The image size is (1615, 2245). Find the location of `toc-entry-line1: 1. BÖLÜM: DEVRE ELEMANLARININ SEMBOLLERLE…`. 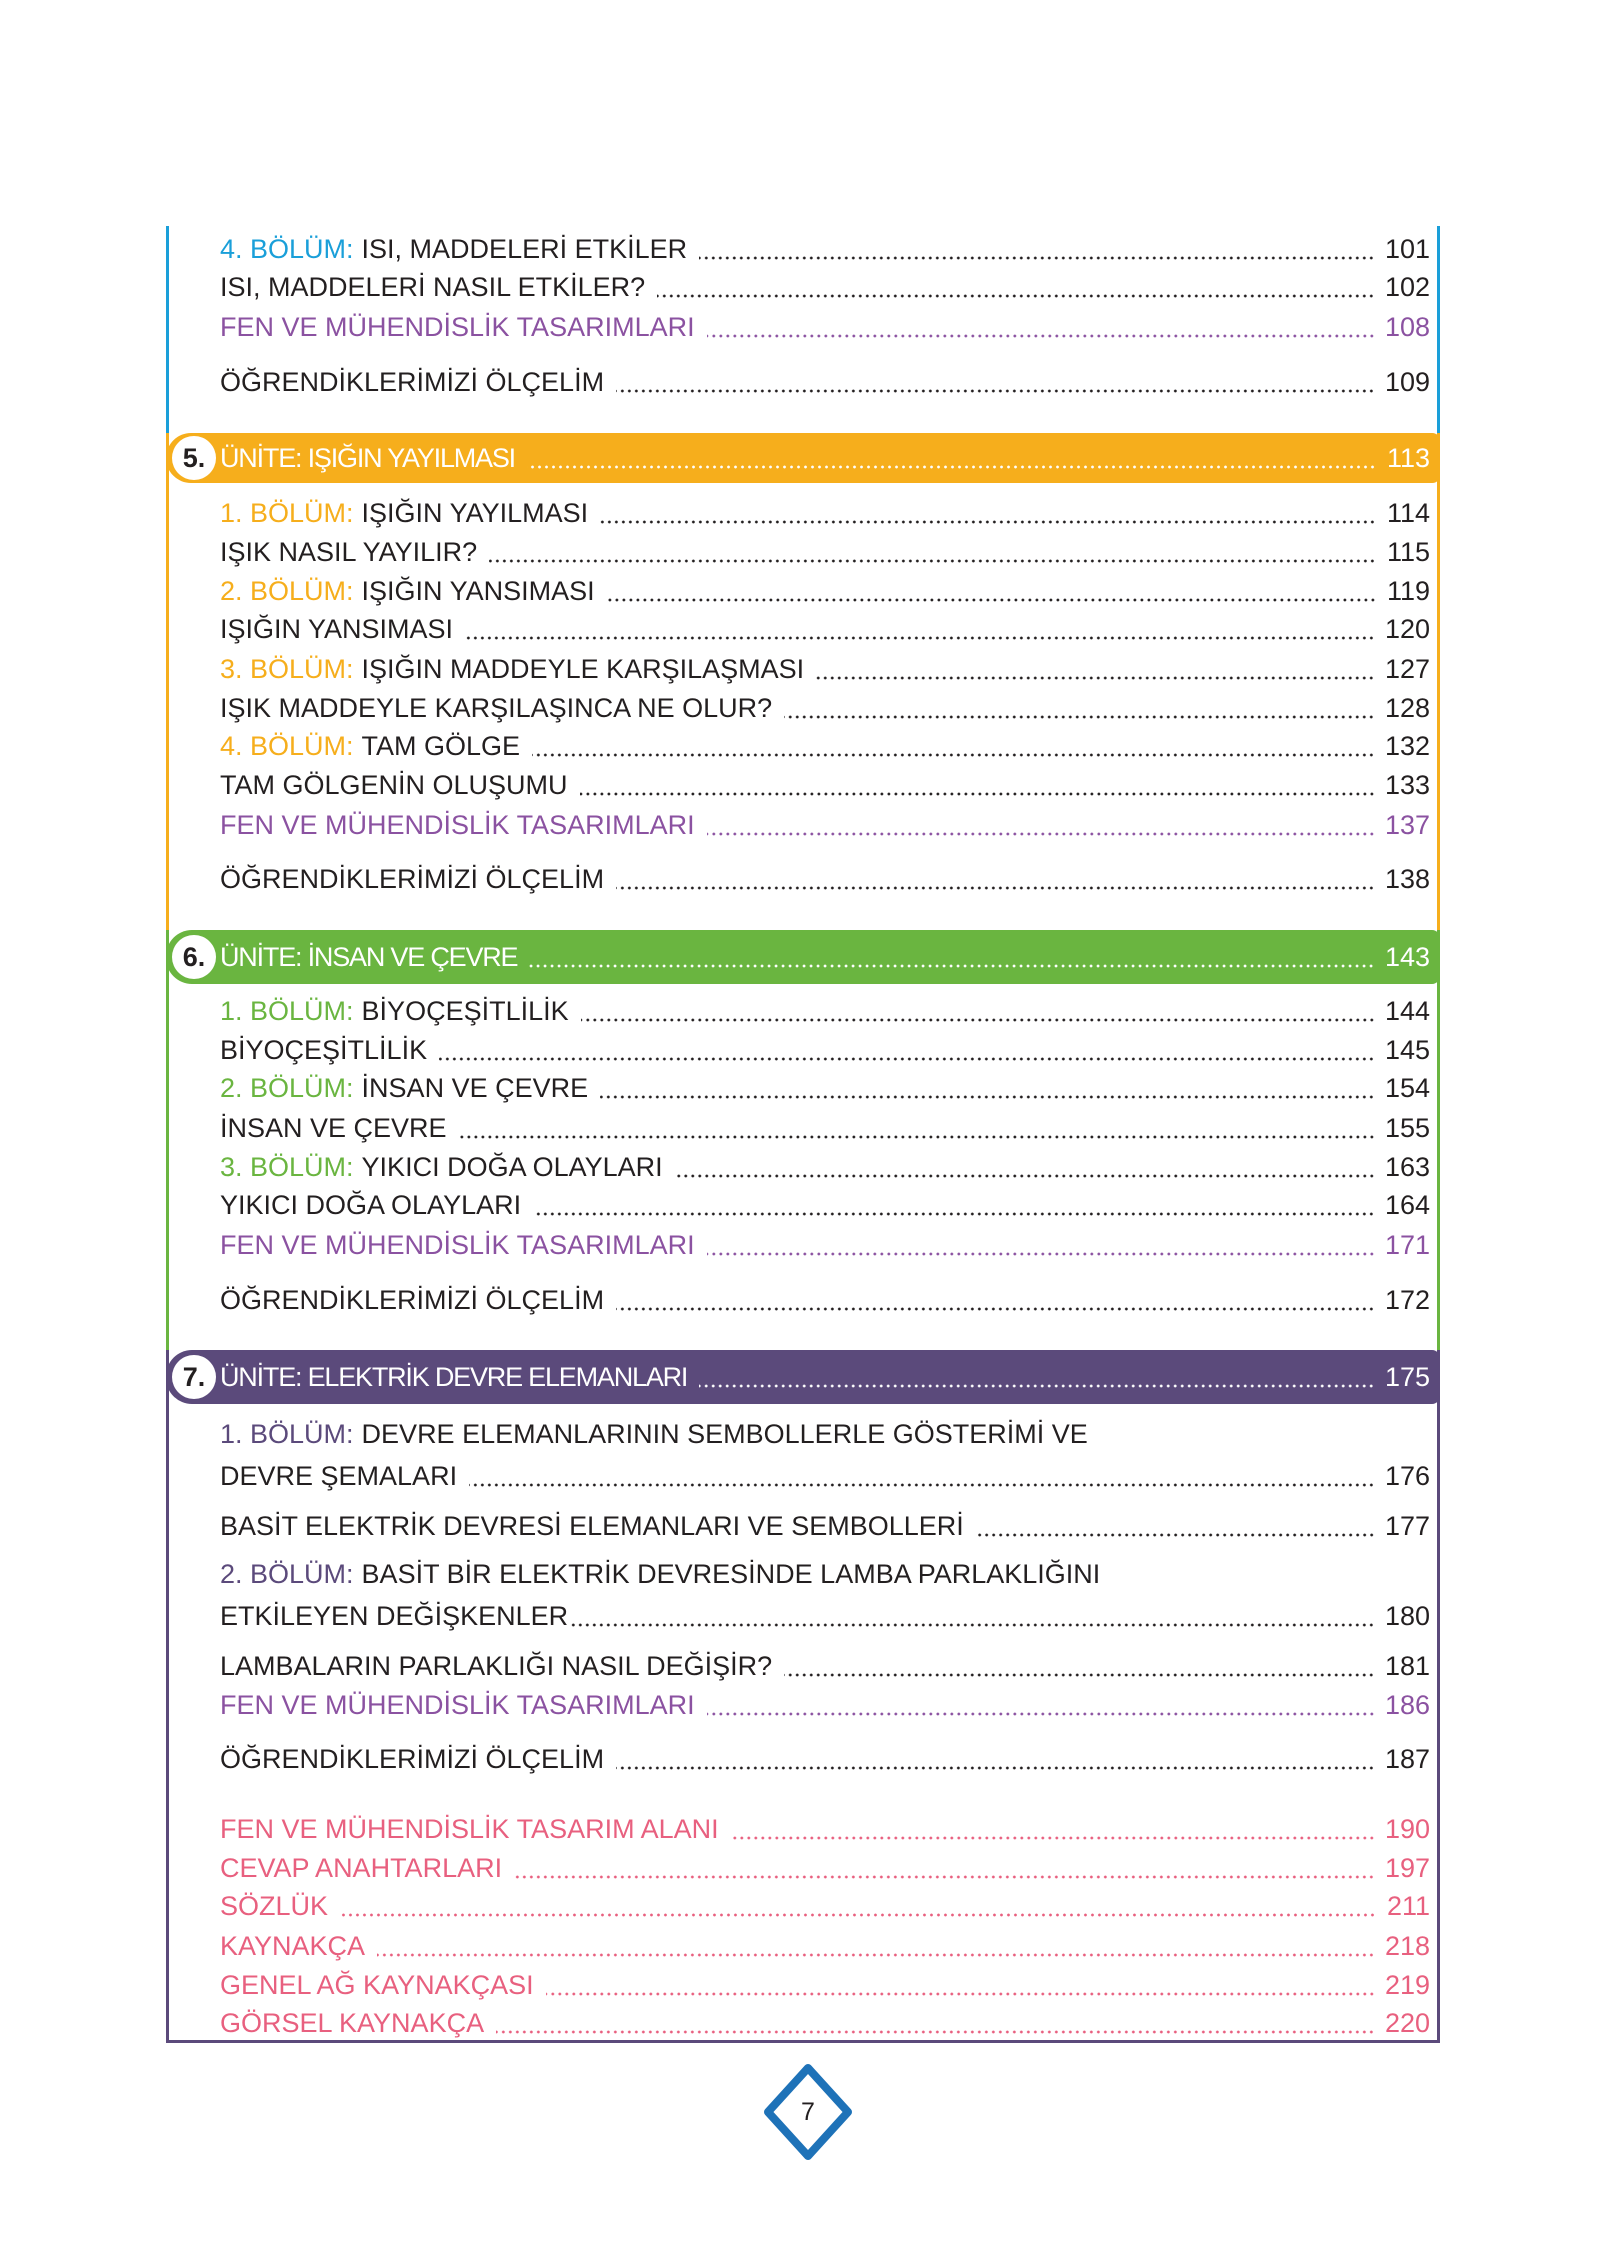

toc-entry-line1: 1. BÖLÜM: DEVRE ELEMANLARININ SEMBOLLERLE… is located at coordinates (825, 1434).